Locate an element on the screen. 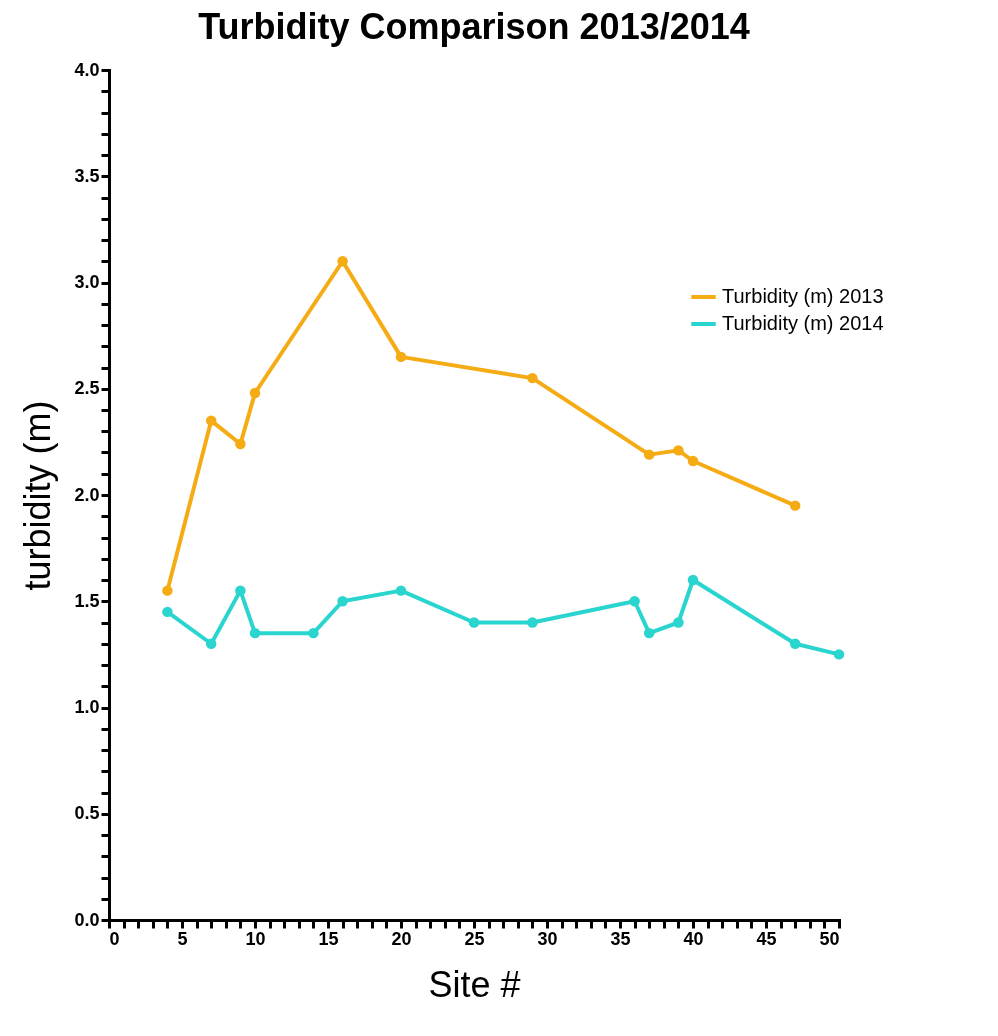 This screenshot has height=1036, width=998. y-axis-title: turbidity (m) is located at coordinates (38, 495).